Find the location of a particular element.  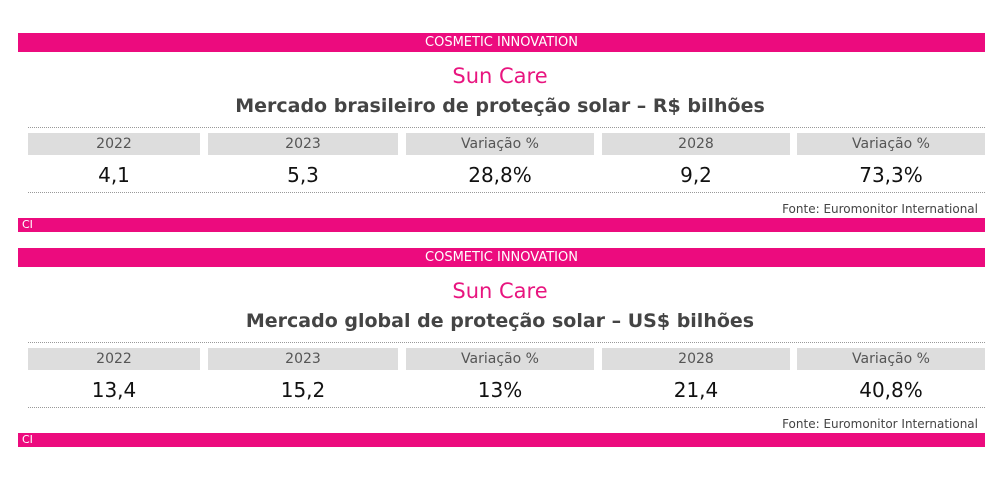

value-cell: 40,8% is located at coordinates (891, 390).